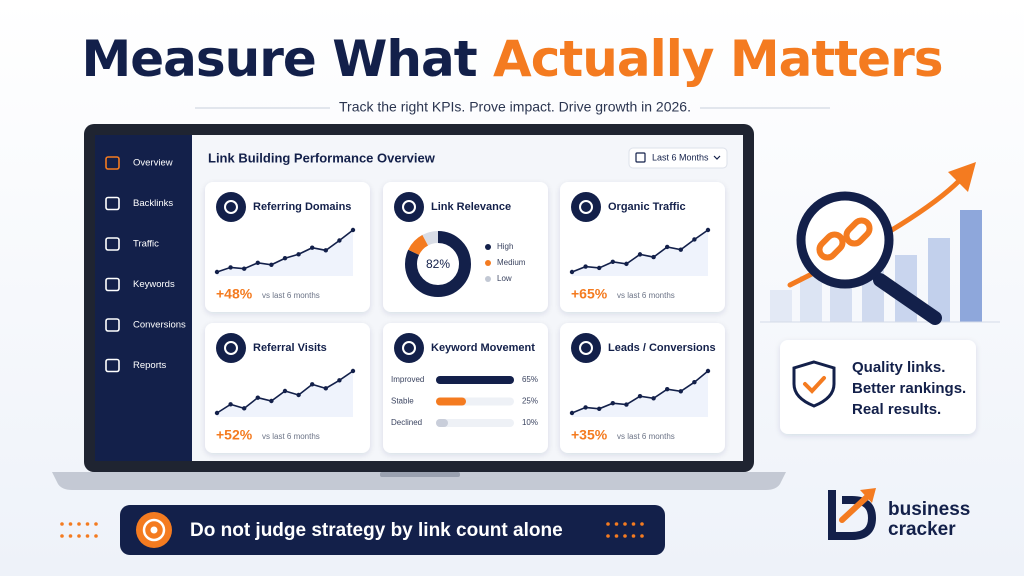 The image size is (1024, 576). I want to click on date-filter-label: Last 6 Months, so click(680, 157).